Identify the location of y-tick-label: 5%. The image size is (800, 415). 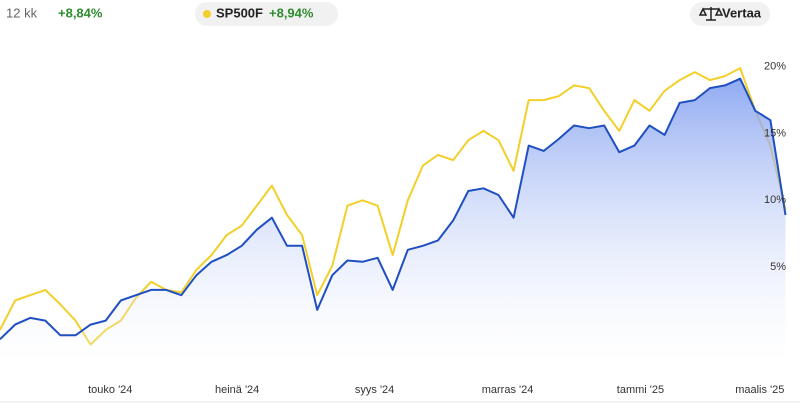
(778, 267).